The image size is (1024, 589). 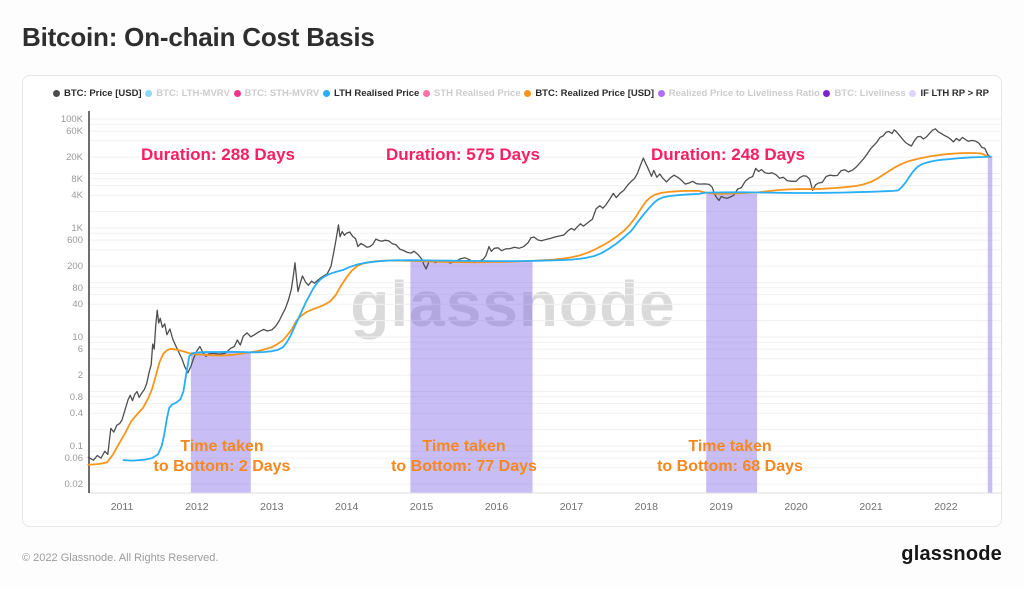 What do you see at coordinates (744, 93) in the screenshot?
I see `legend-item-label: Realized Price to Liveliness Ratio` at bounding box center [744, 93].